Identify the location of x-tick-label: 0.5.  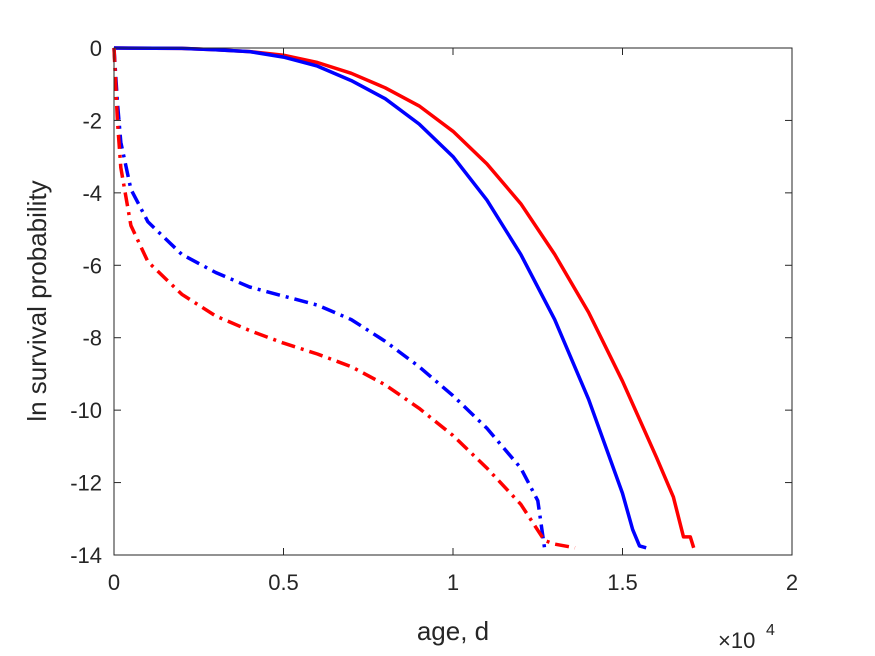
(283, 582).